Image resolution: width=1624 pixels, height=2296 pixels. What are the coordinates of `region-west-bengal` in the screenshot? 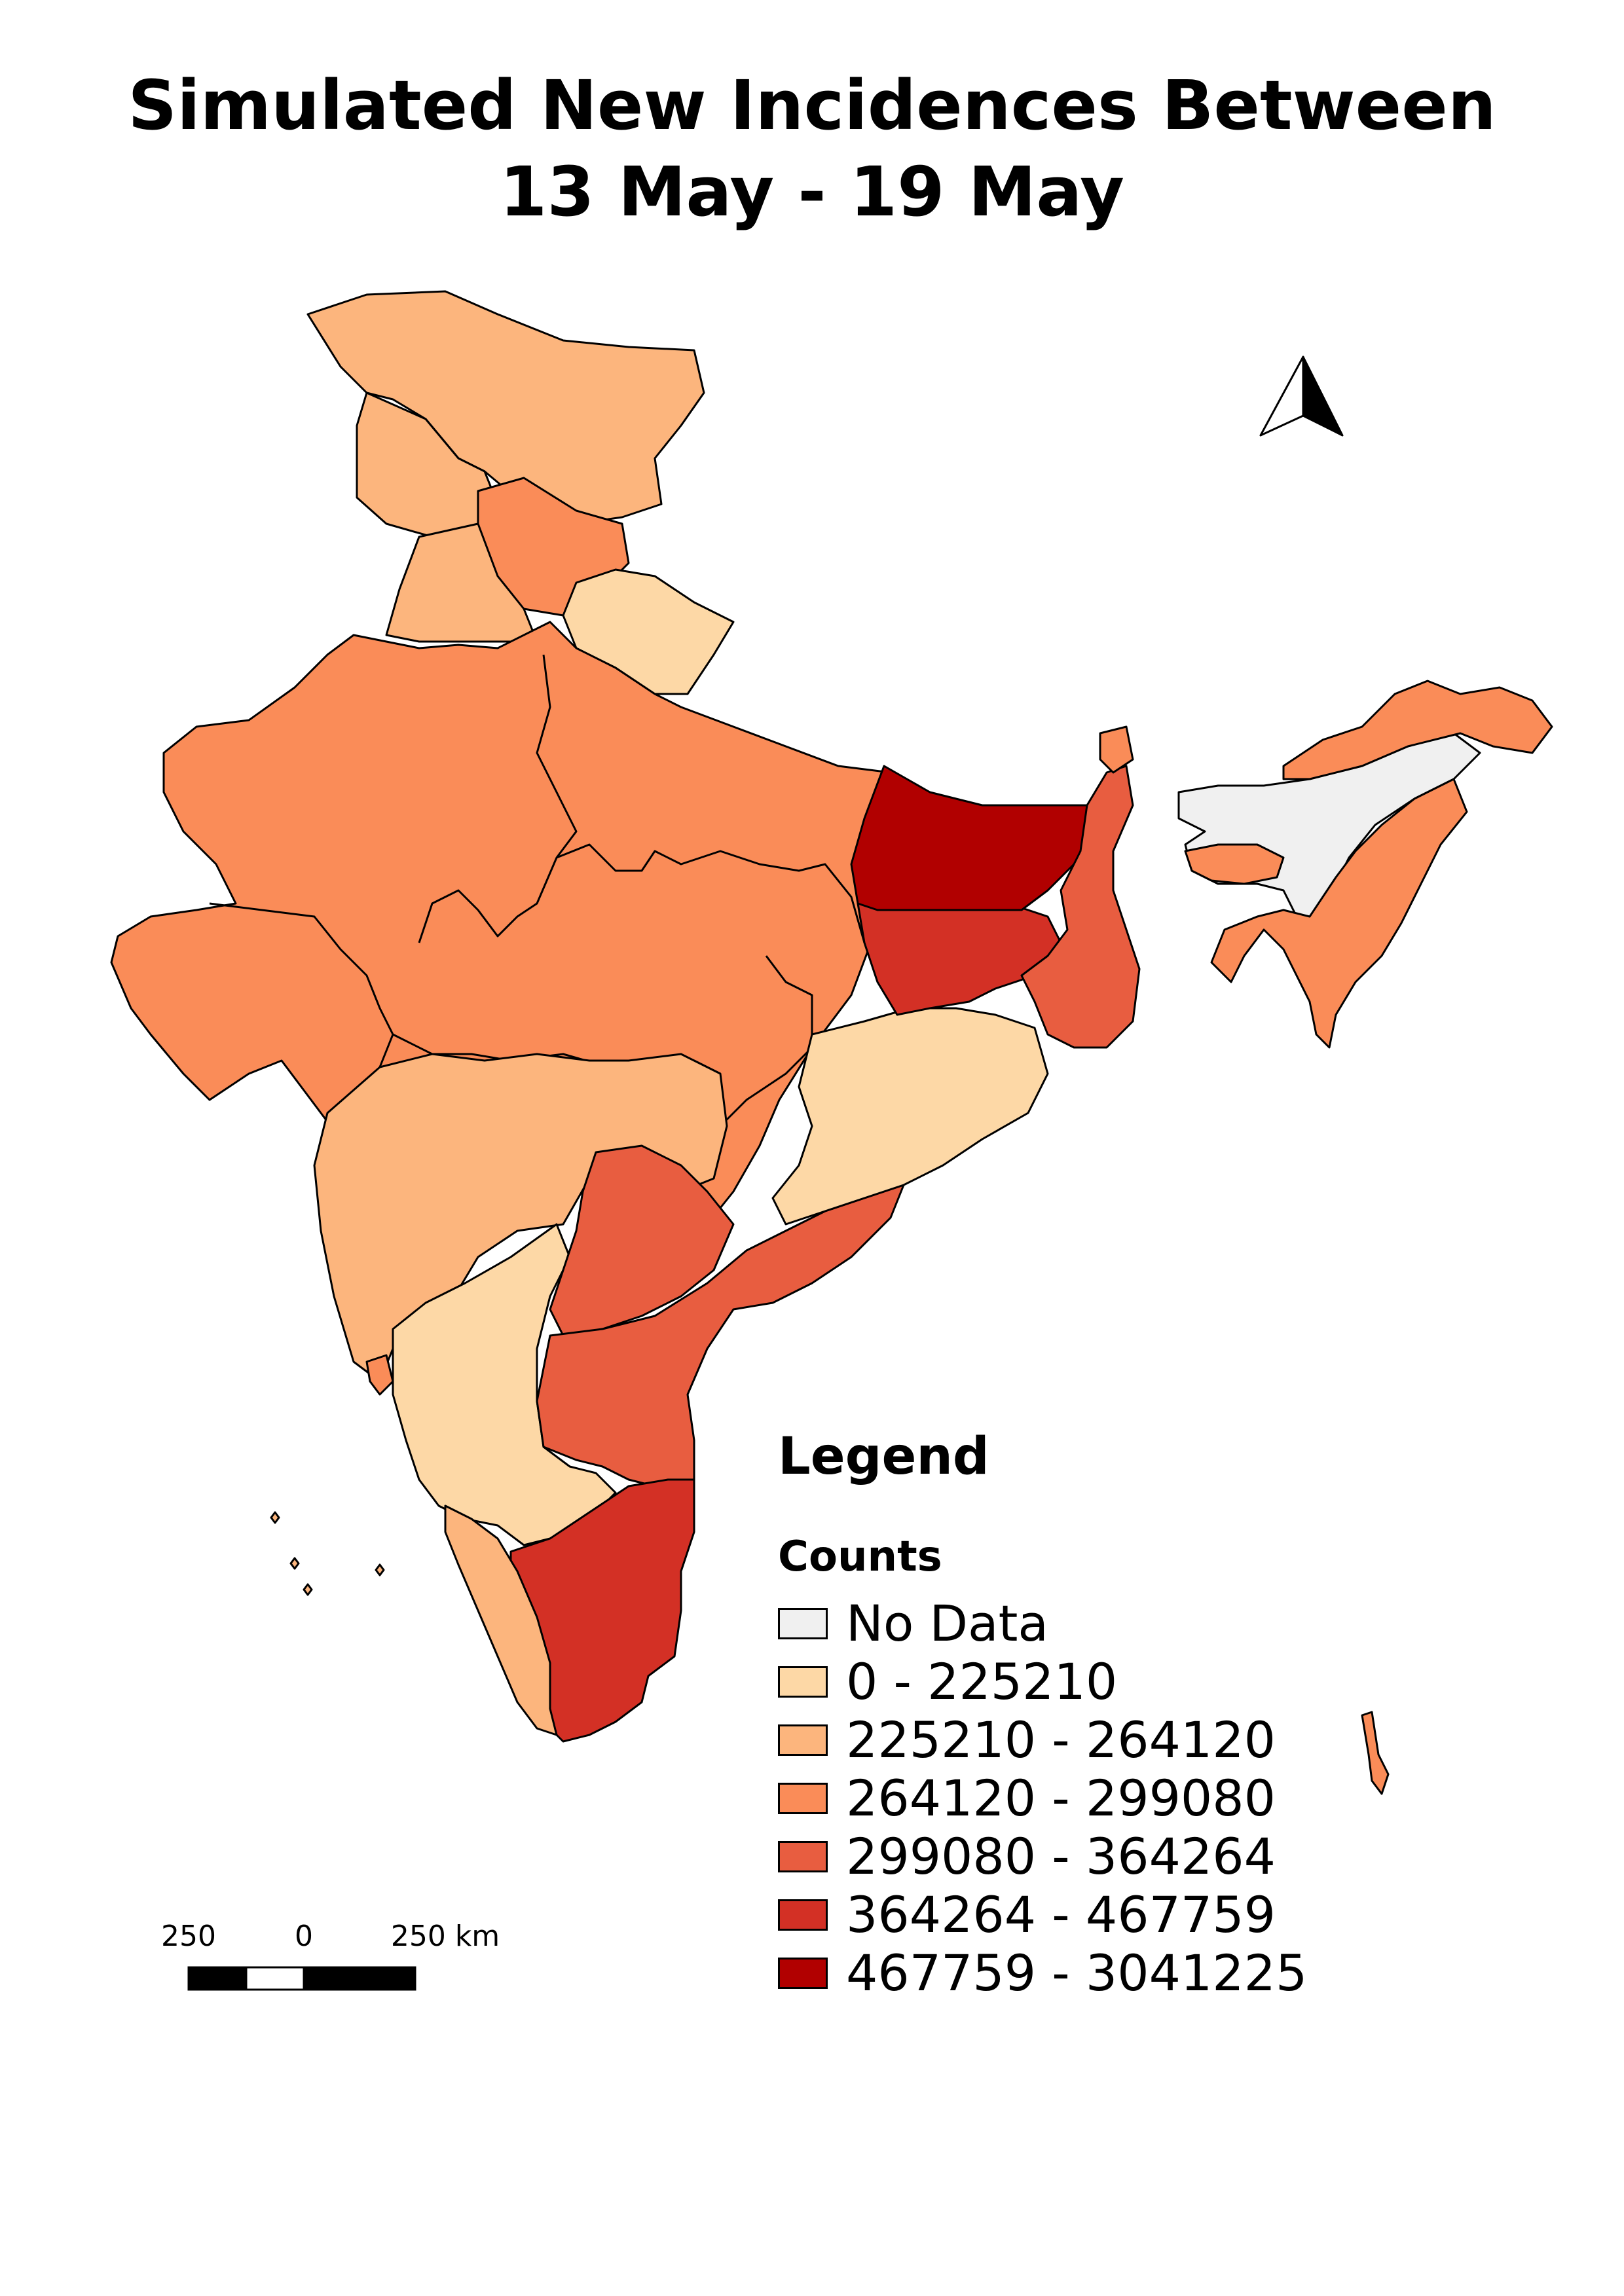 It's located at (1080, 907).